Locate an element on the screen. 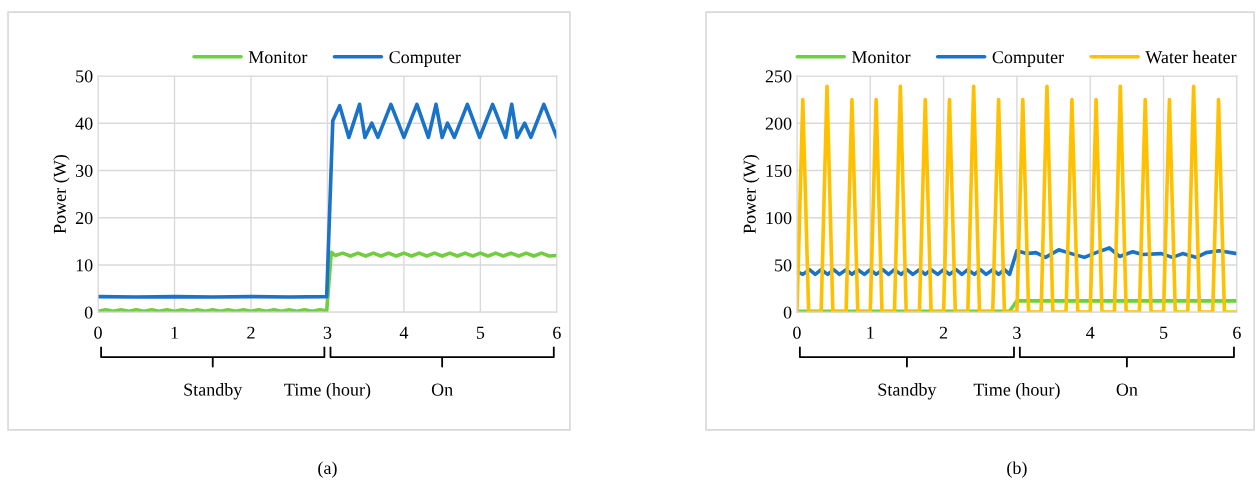 This screenshot has height=484, width=1257. y-tick-label: 150 is located at coordinates (779, 170).